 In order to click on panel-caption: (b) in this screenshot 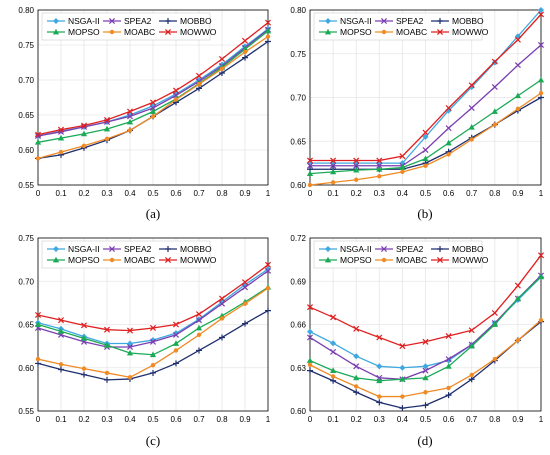, I will do `click(424, 213)`.